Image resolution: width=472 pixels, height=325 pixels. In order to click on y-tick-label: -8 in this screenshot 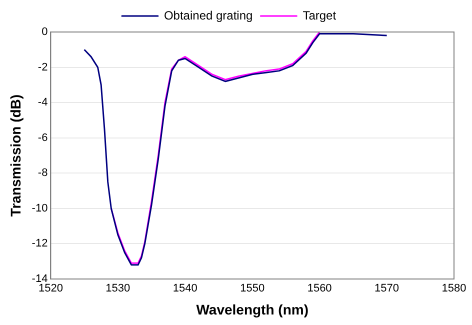, I will do `click(43, 173)`.